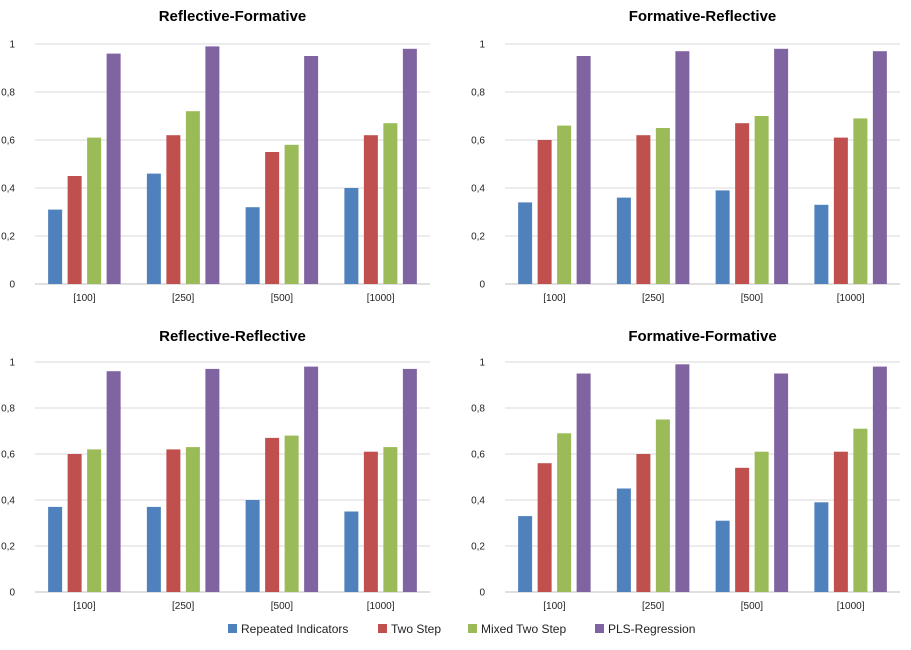 This screenshot has height=650, width=911. What do you see at coordinates (232, 336) in the screenshot?
I see `chart-title: Reflective-Reflective` at bounding box center [232, 336].